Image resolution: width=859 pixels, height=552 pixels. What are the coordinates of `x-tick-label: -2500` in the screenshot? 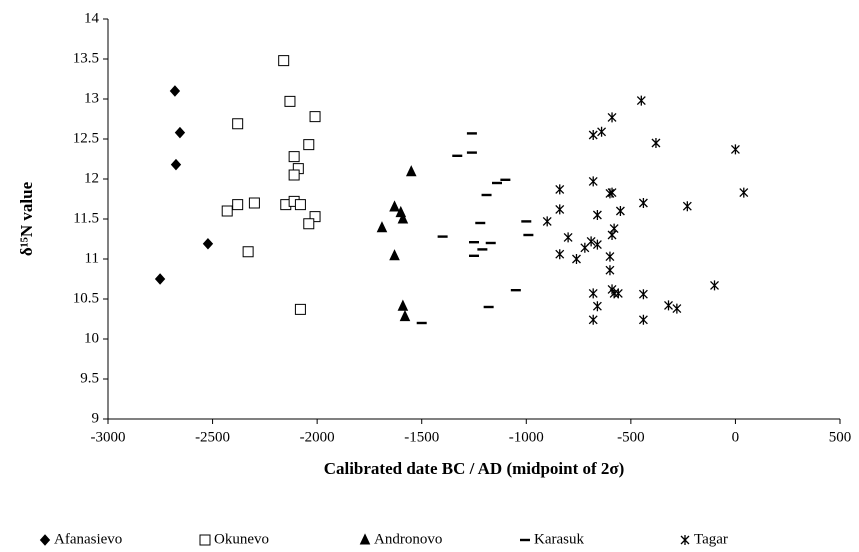 It's located at (212, 437).